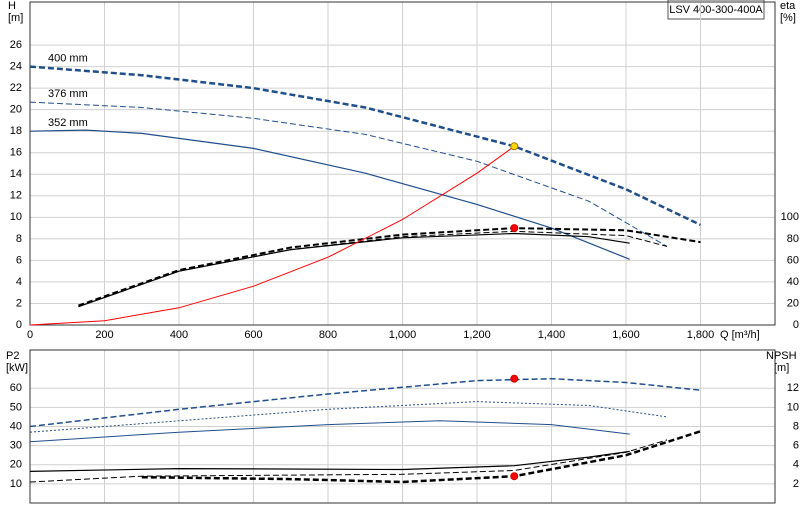  I want to click on y-tick-label: 50, so click(16, 407).